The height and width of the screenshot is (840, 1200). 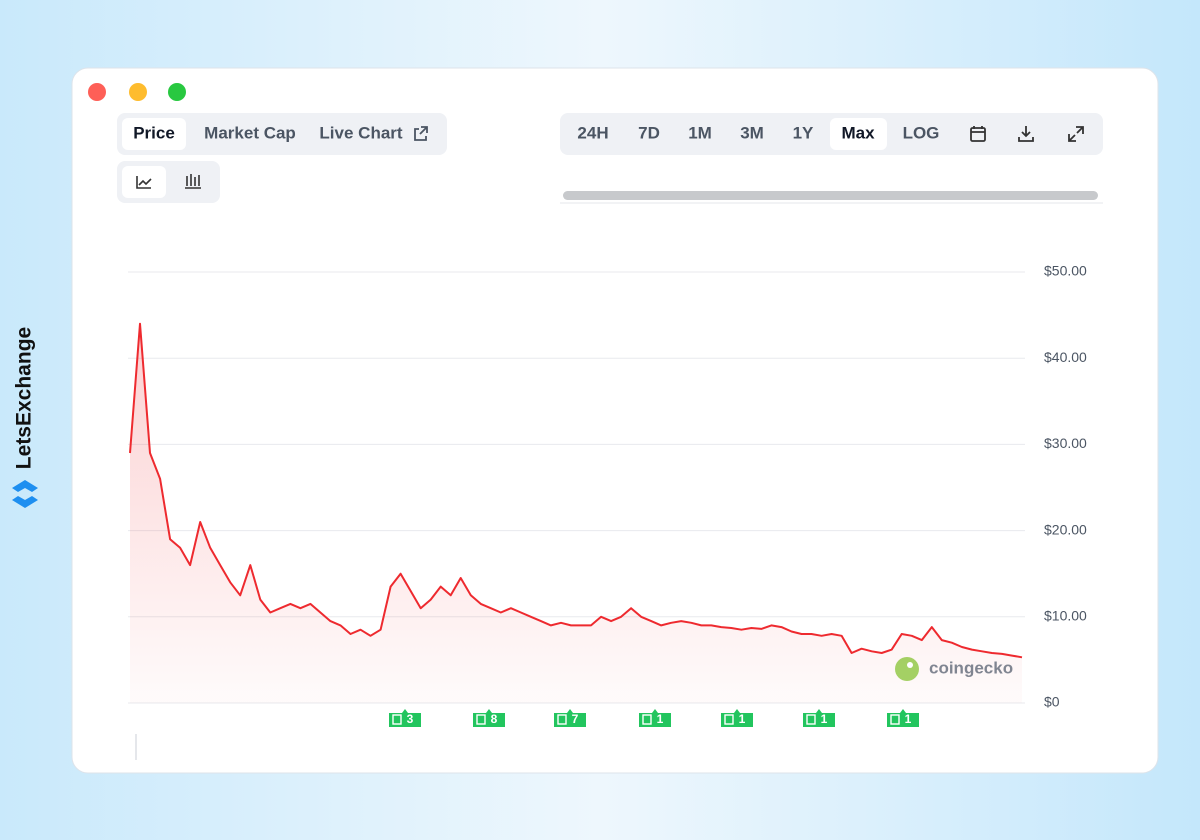 What do you see at coordinates (192, 182) in the screenshot?
I see `candlestick-chart-button` at bounding box center [192, 182].